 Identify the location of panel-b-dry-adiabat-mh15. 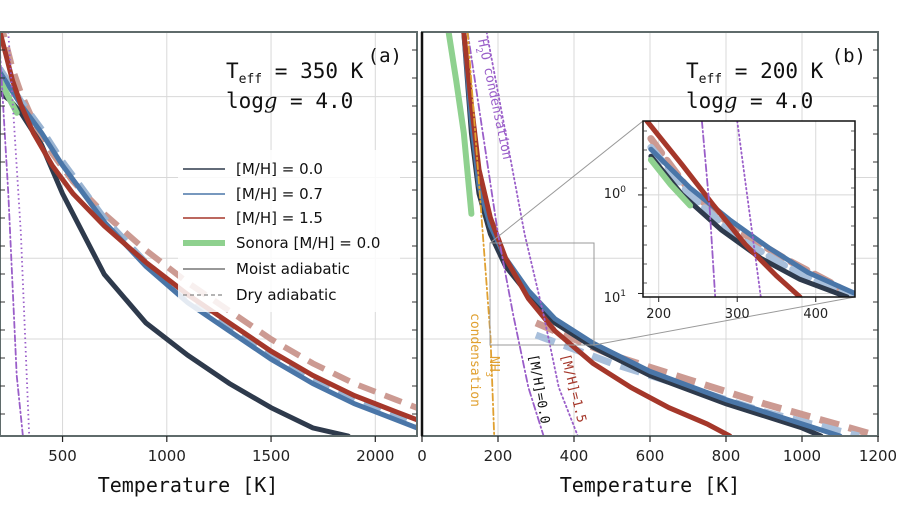
(706, 377).